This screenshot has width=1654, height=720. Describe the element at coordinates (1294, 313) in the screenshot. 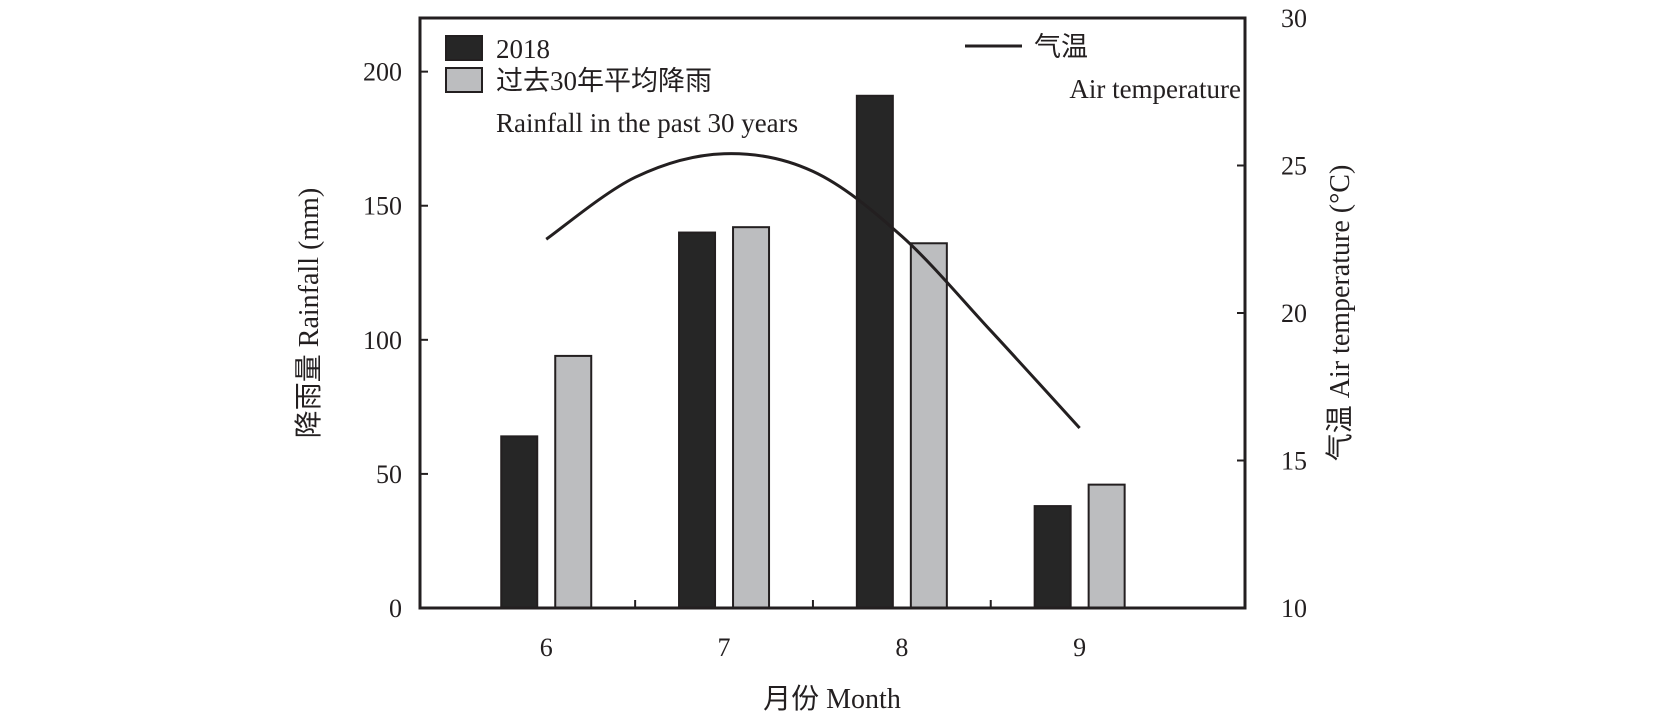

I see `y2-tick-label-20: 20` at that location.